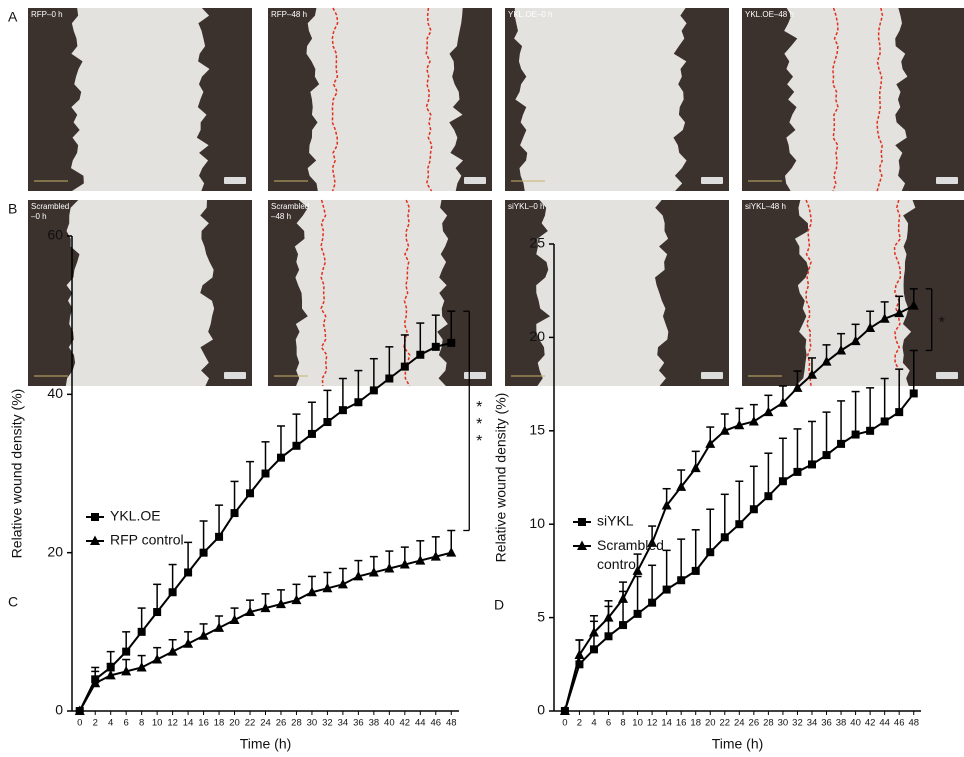  What do you see at coordinates (312, 723) in the screenshot?
I see `x-tick-label: 30` at bounding box center [312, 723].